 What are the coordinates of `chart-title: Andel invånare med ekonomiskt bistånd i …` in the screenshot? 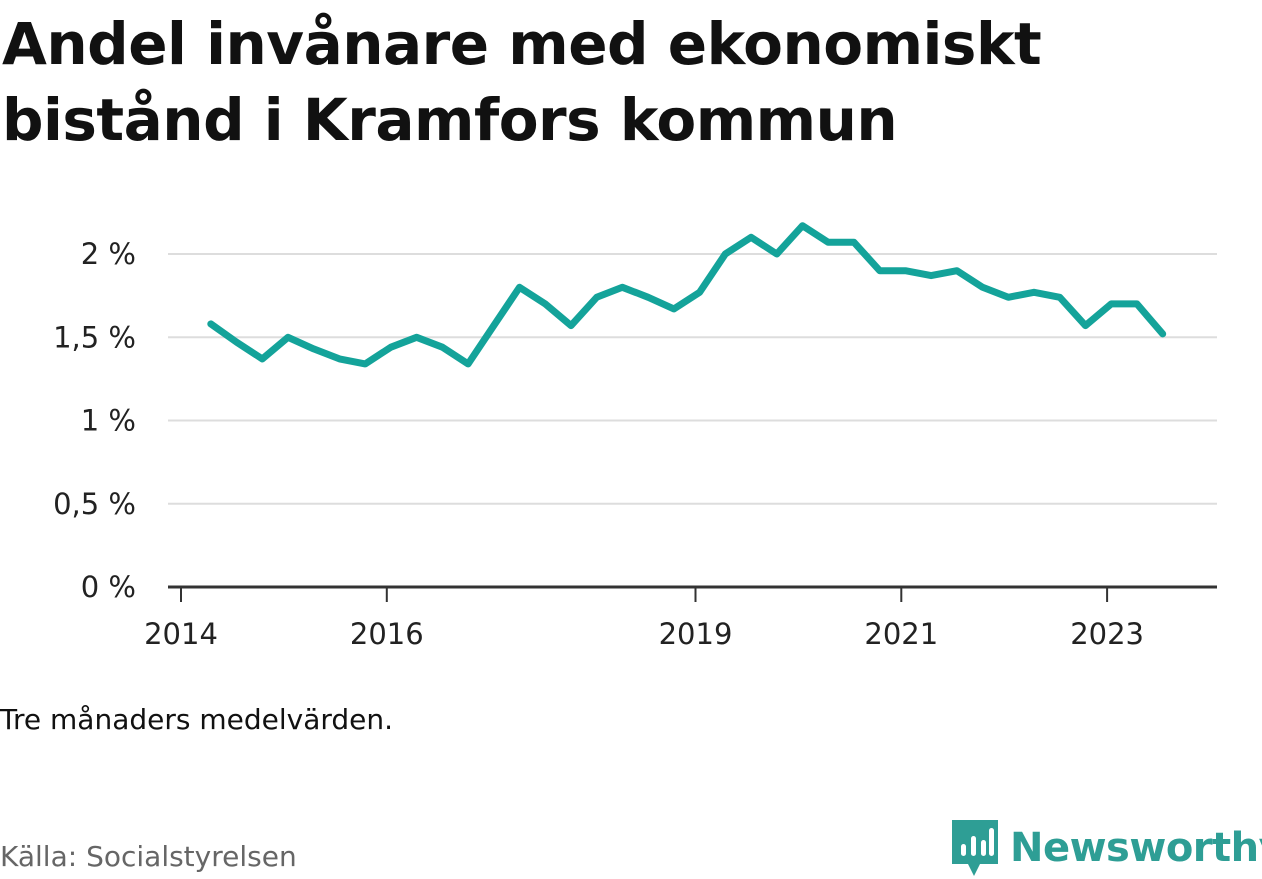 It's located at (522, 82).